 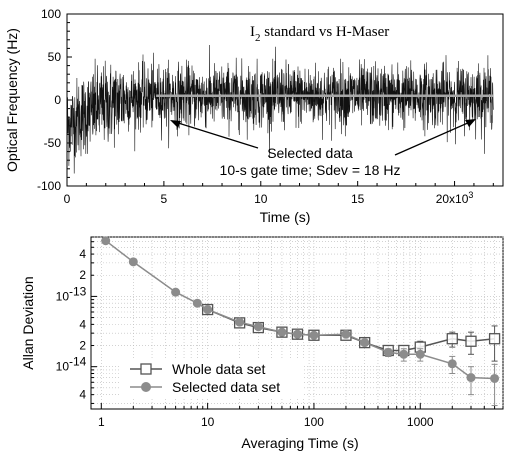 I want to click on bottom-x-tick-label: 1, so click(x=101, y=422).